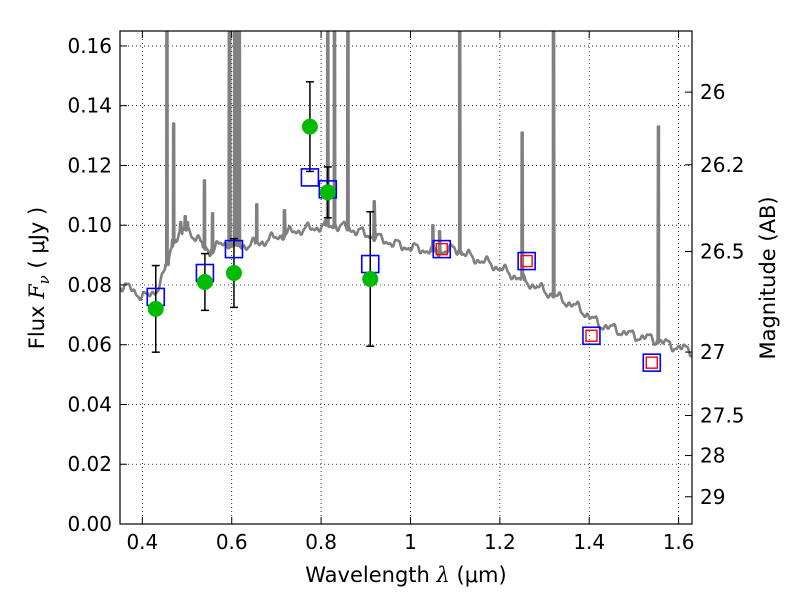 The height and width of the screenshot is (600, 800). I want to click on y-tick-label: 0.00, so click(89, 524).